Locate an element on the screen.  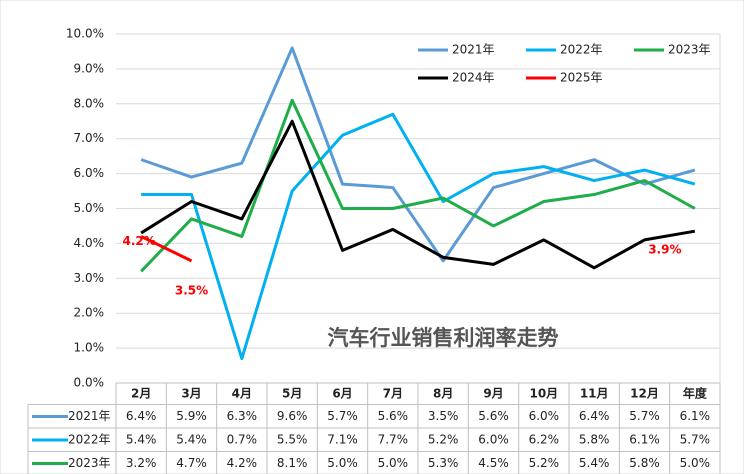
annotation: 3.5% is located at coordinates (191, 290).